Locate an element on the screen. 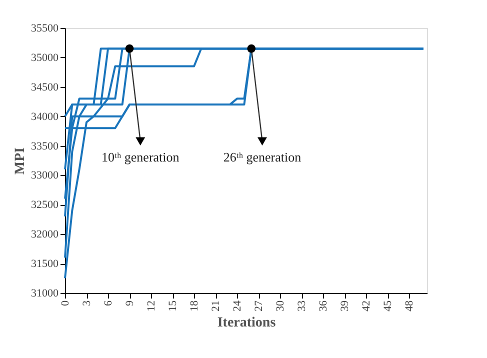 Image resolution: width=487 pixels, height=358 pixels. x-tick-label: 12 is located at coordinates (152, 306).